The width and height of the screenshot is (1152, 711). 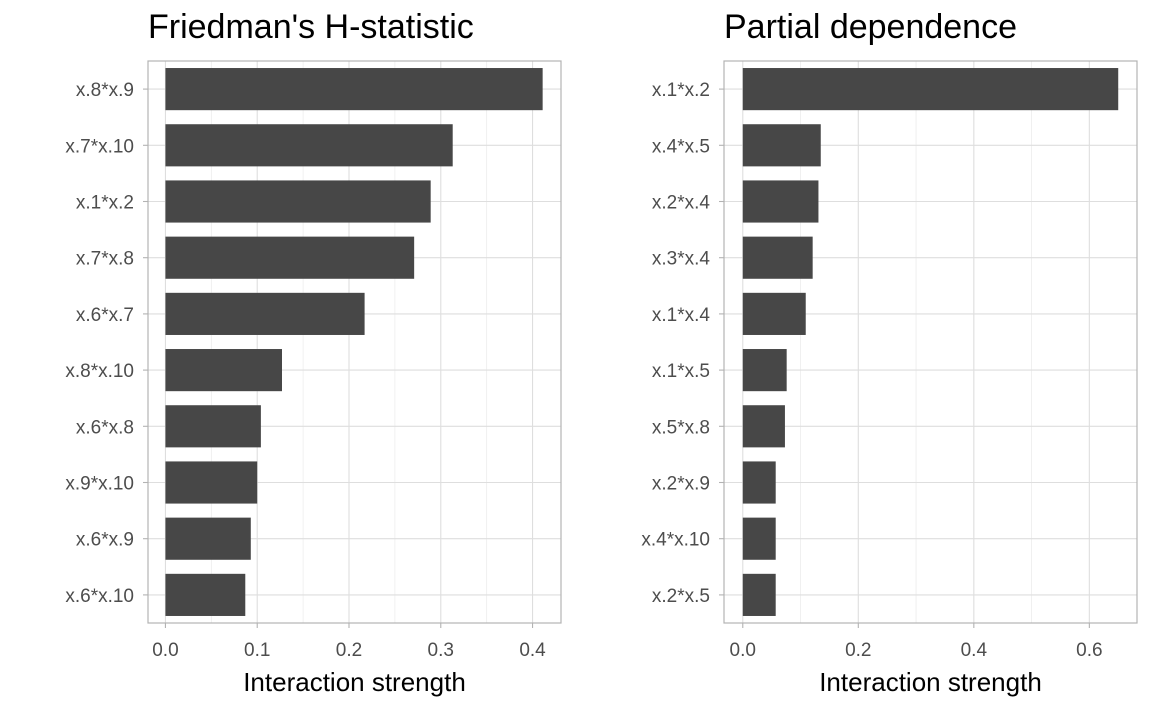 I want to click on y-tick-label: x.8*x.9, so click(x=105, y=90).